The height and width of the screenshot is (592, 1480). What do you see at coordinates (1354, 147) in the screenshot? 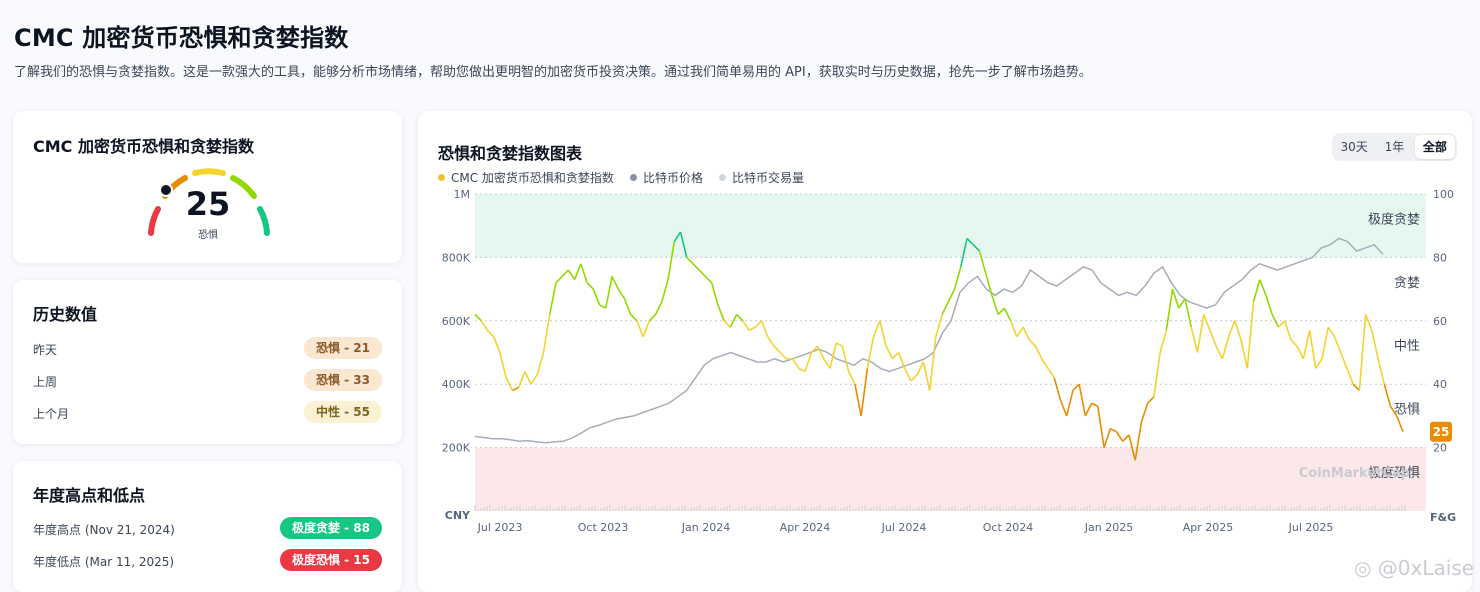
I see `tab-30d: 30天` at bounding box center [1354, 147].